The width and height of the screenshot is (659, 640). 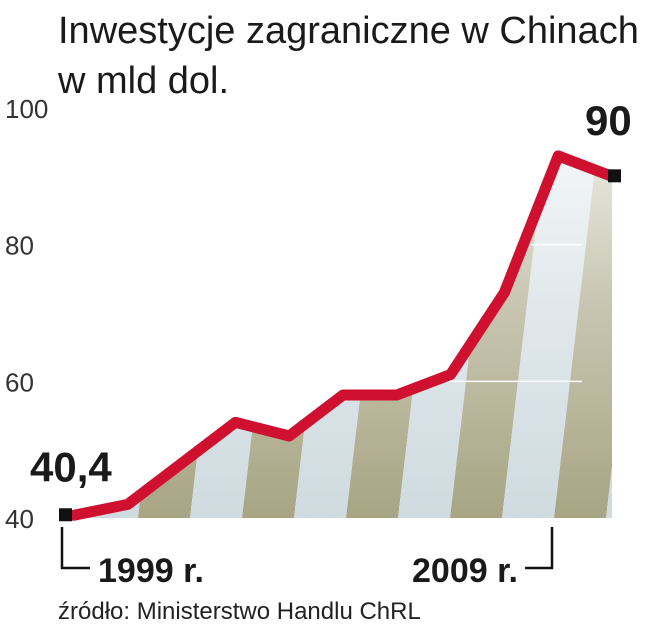 What do you see at coordinates (608, 120) in the screenshot?
I see `last-value-label: 90` at bounding box center [608, 120].